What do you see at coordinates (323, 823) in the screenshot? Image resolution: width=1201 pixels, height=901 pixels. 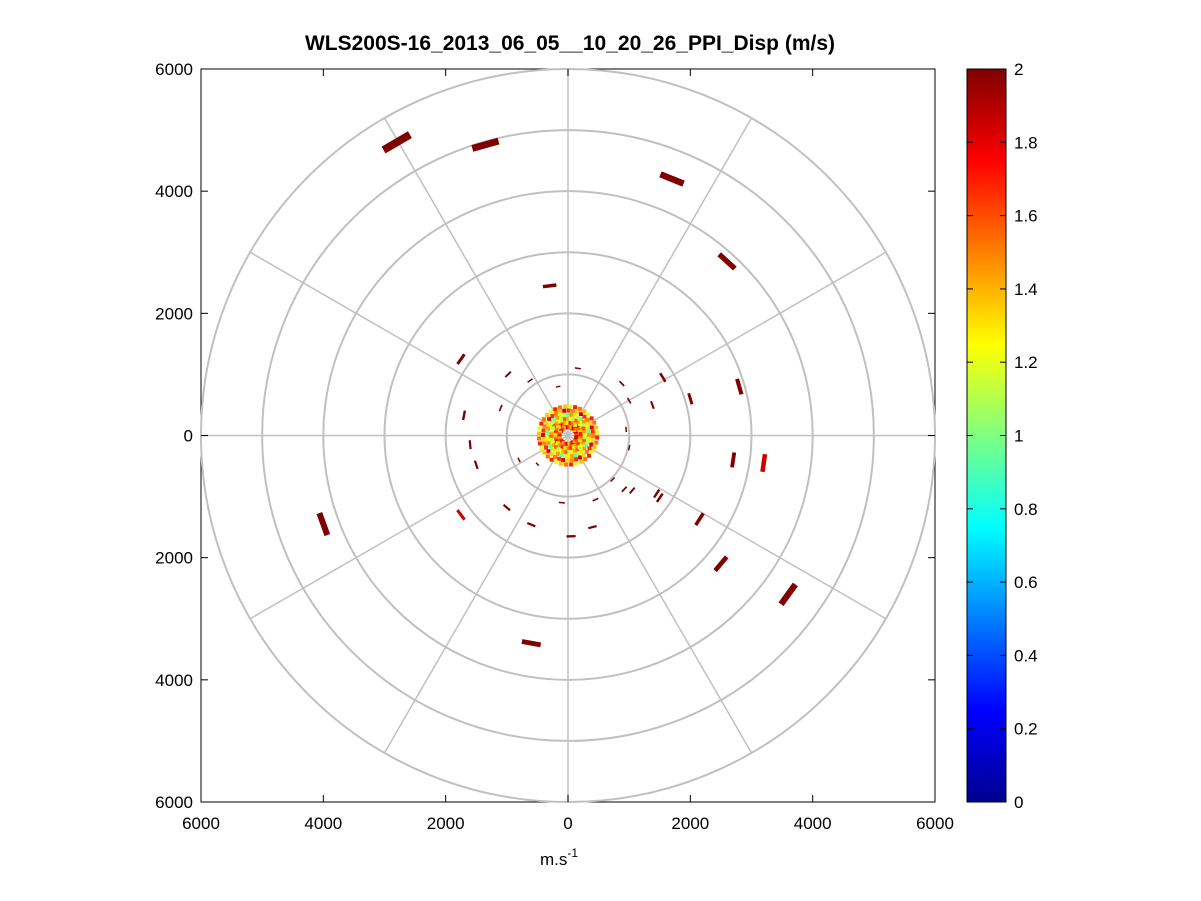 I see `x-tick-label: 4000` at bounding box center [323, 823].